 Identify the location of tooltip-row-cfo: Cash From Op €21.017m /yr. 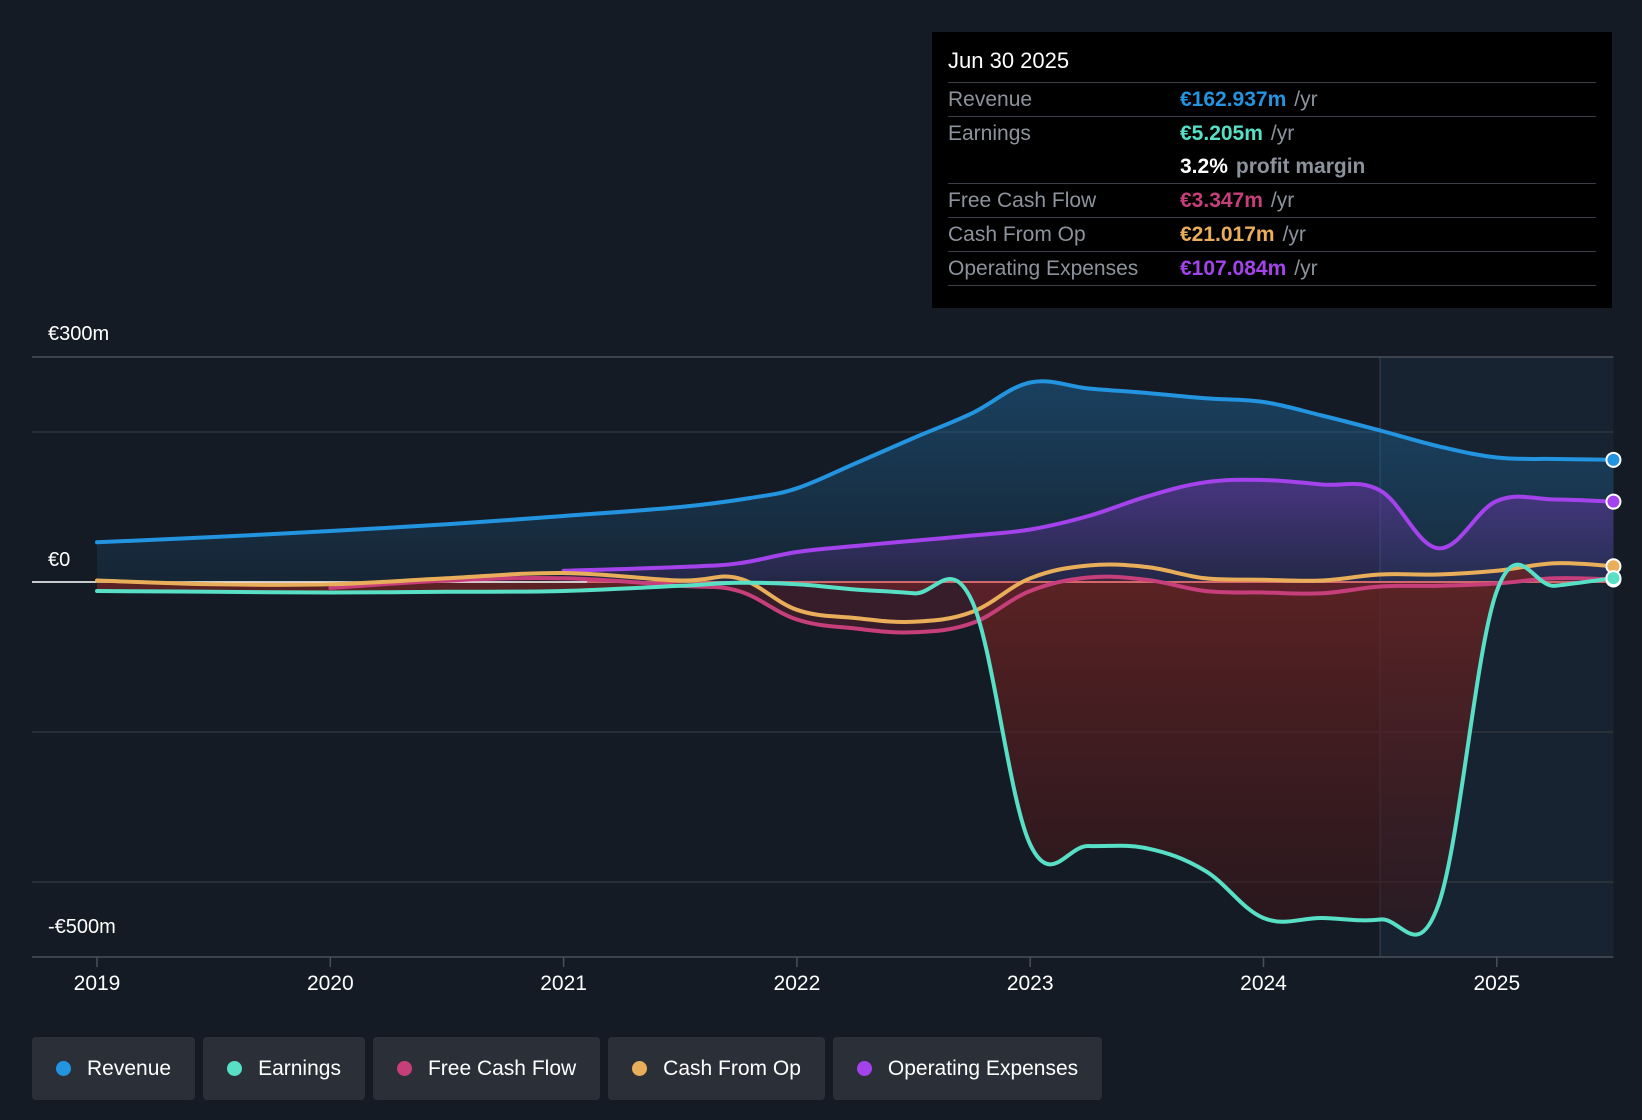
(1272, 235).